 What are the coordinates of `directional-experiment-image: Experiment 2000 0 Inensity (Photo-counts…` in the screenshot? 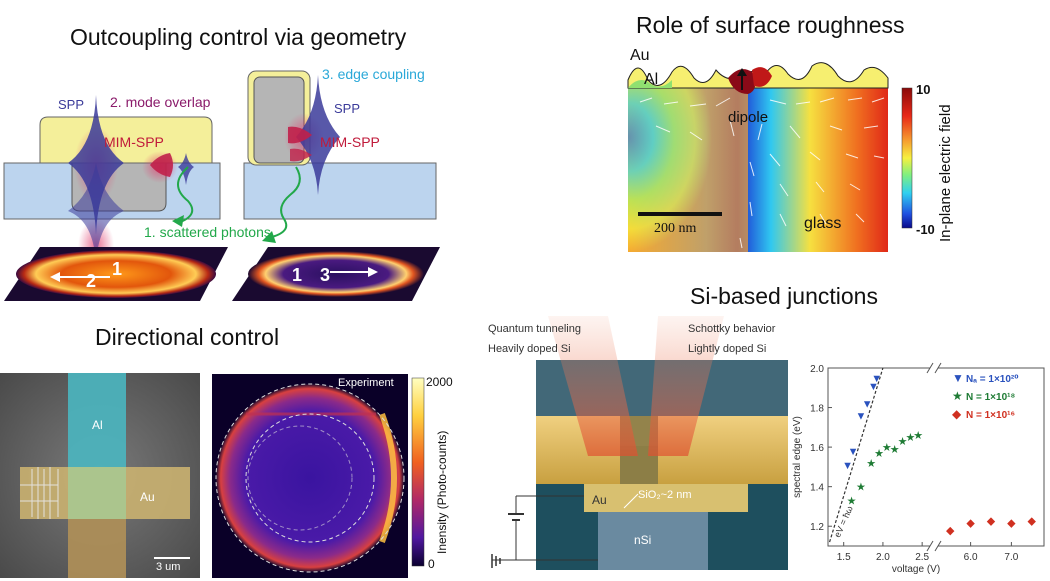 It's located at (332, 476).